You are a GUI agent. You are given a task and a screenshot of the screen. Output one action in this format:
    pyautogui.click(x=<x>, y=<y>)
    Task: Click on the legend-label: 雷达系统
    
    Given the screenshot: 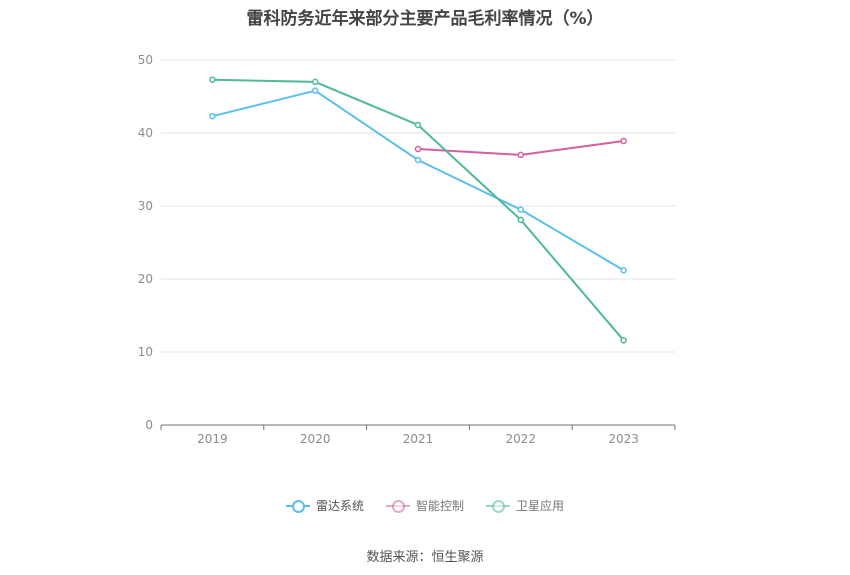 What is the action you would take?
    pyautogui.click(x=339, y=506)
    